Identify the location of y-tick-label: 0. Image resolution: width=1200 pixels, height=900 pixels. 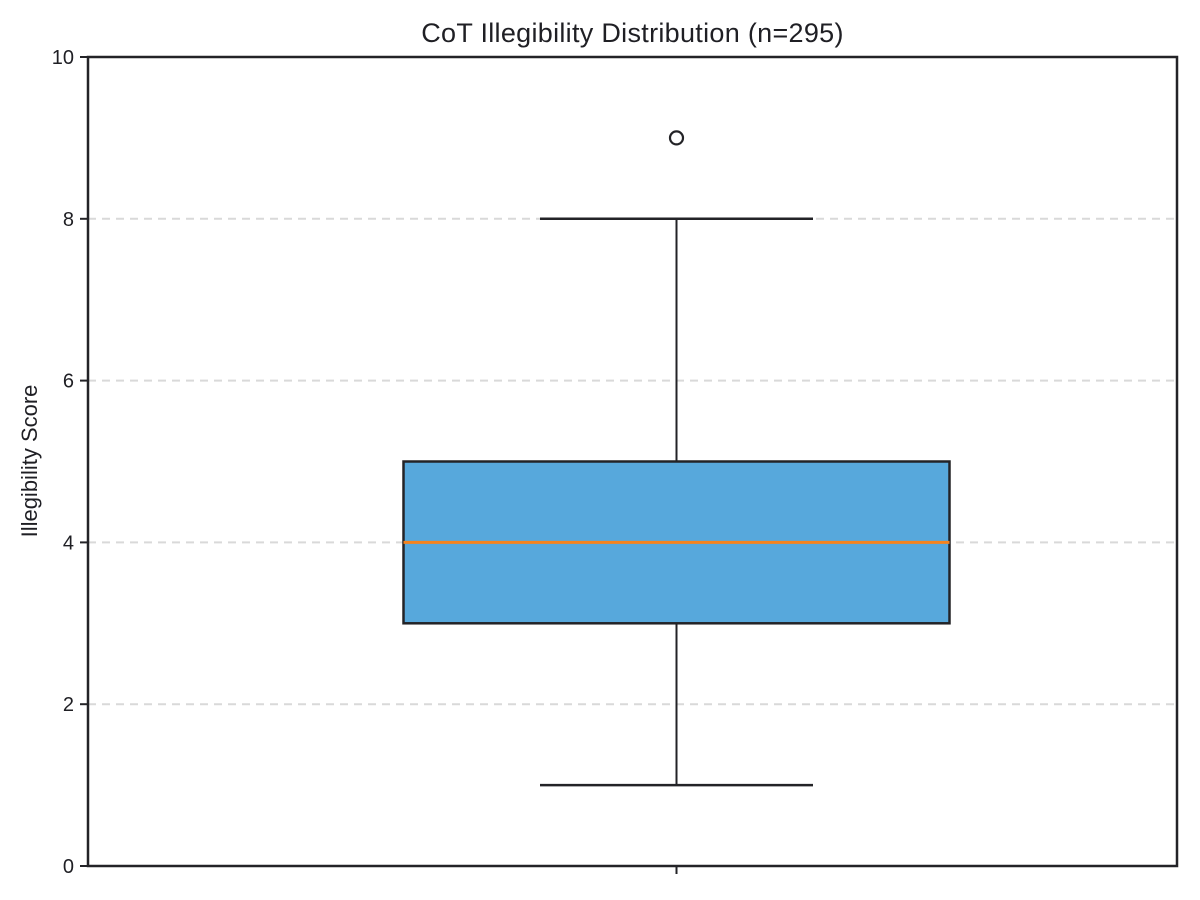
(68, 867).